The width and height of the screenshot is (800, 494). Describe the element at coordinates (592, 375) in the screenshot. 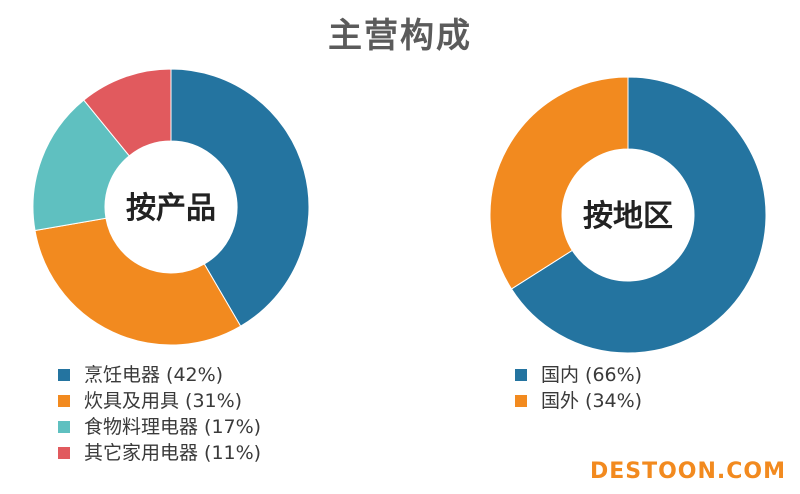

I see `legend-label: 国内 (66%)` at that location.